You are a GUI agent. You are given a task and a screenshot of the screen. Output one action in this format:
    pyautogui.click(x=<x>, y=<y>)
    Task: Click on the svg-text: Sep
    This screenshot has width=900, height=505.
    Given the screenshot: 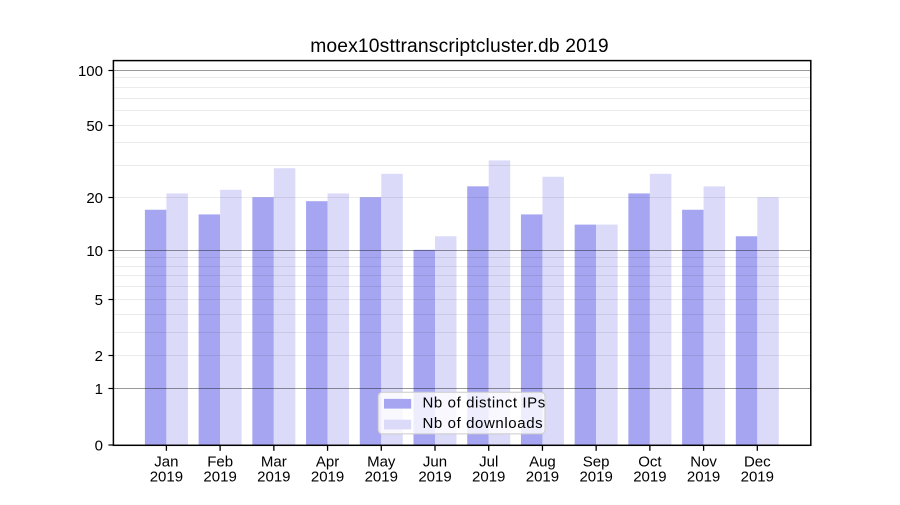 What is the action you would take?
    pyautogui.click(x=596, y=461)
    